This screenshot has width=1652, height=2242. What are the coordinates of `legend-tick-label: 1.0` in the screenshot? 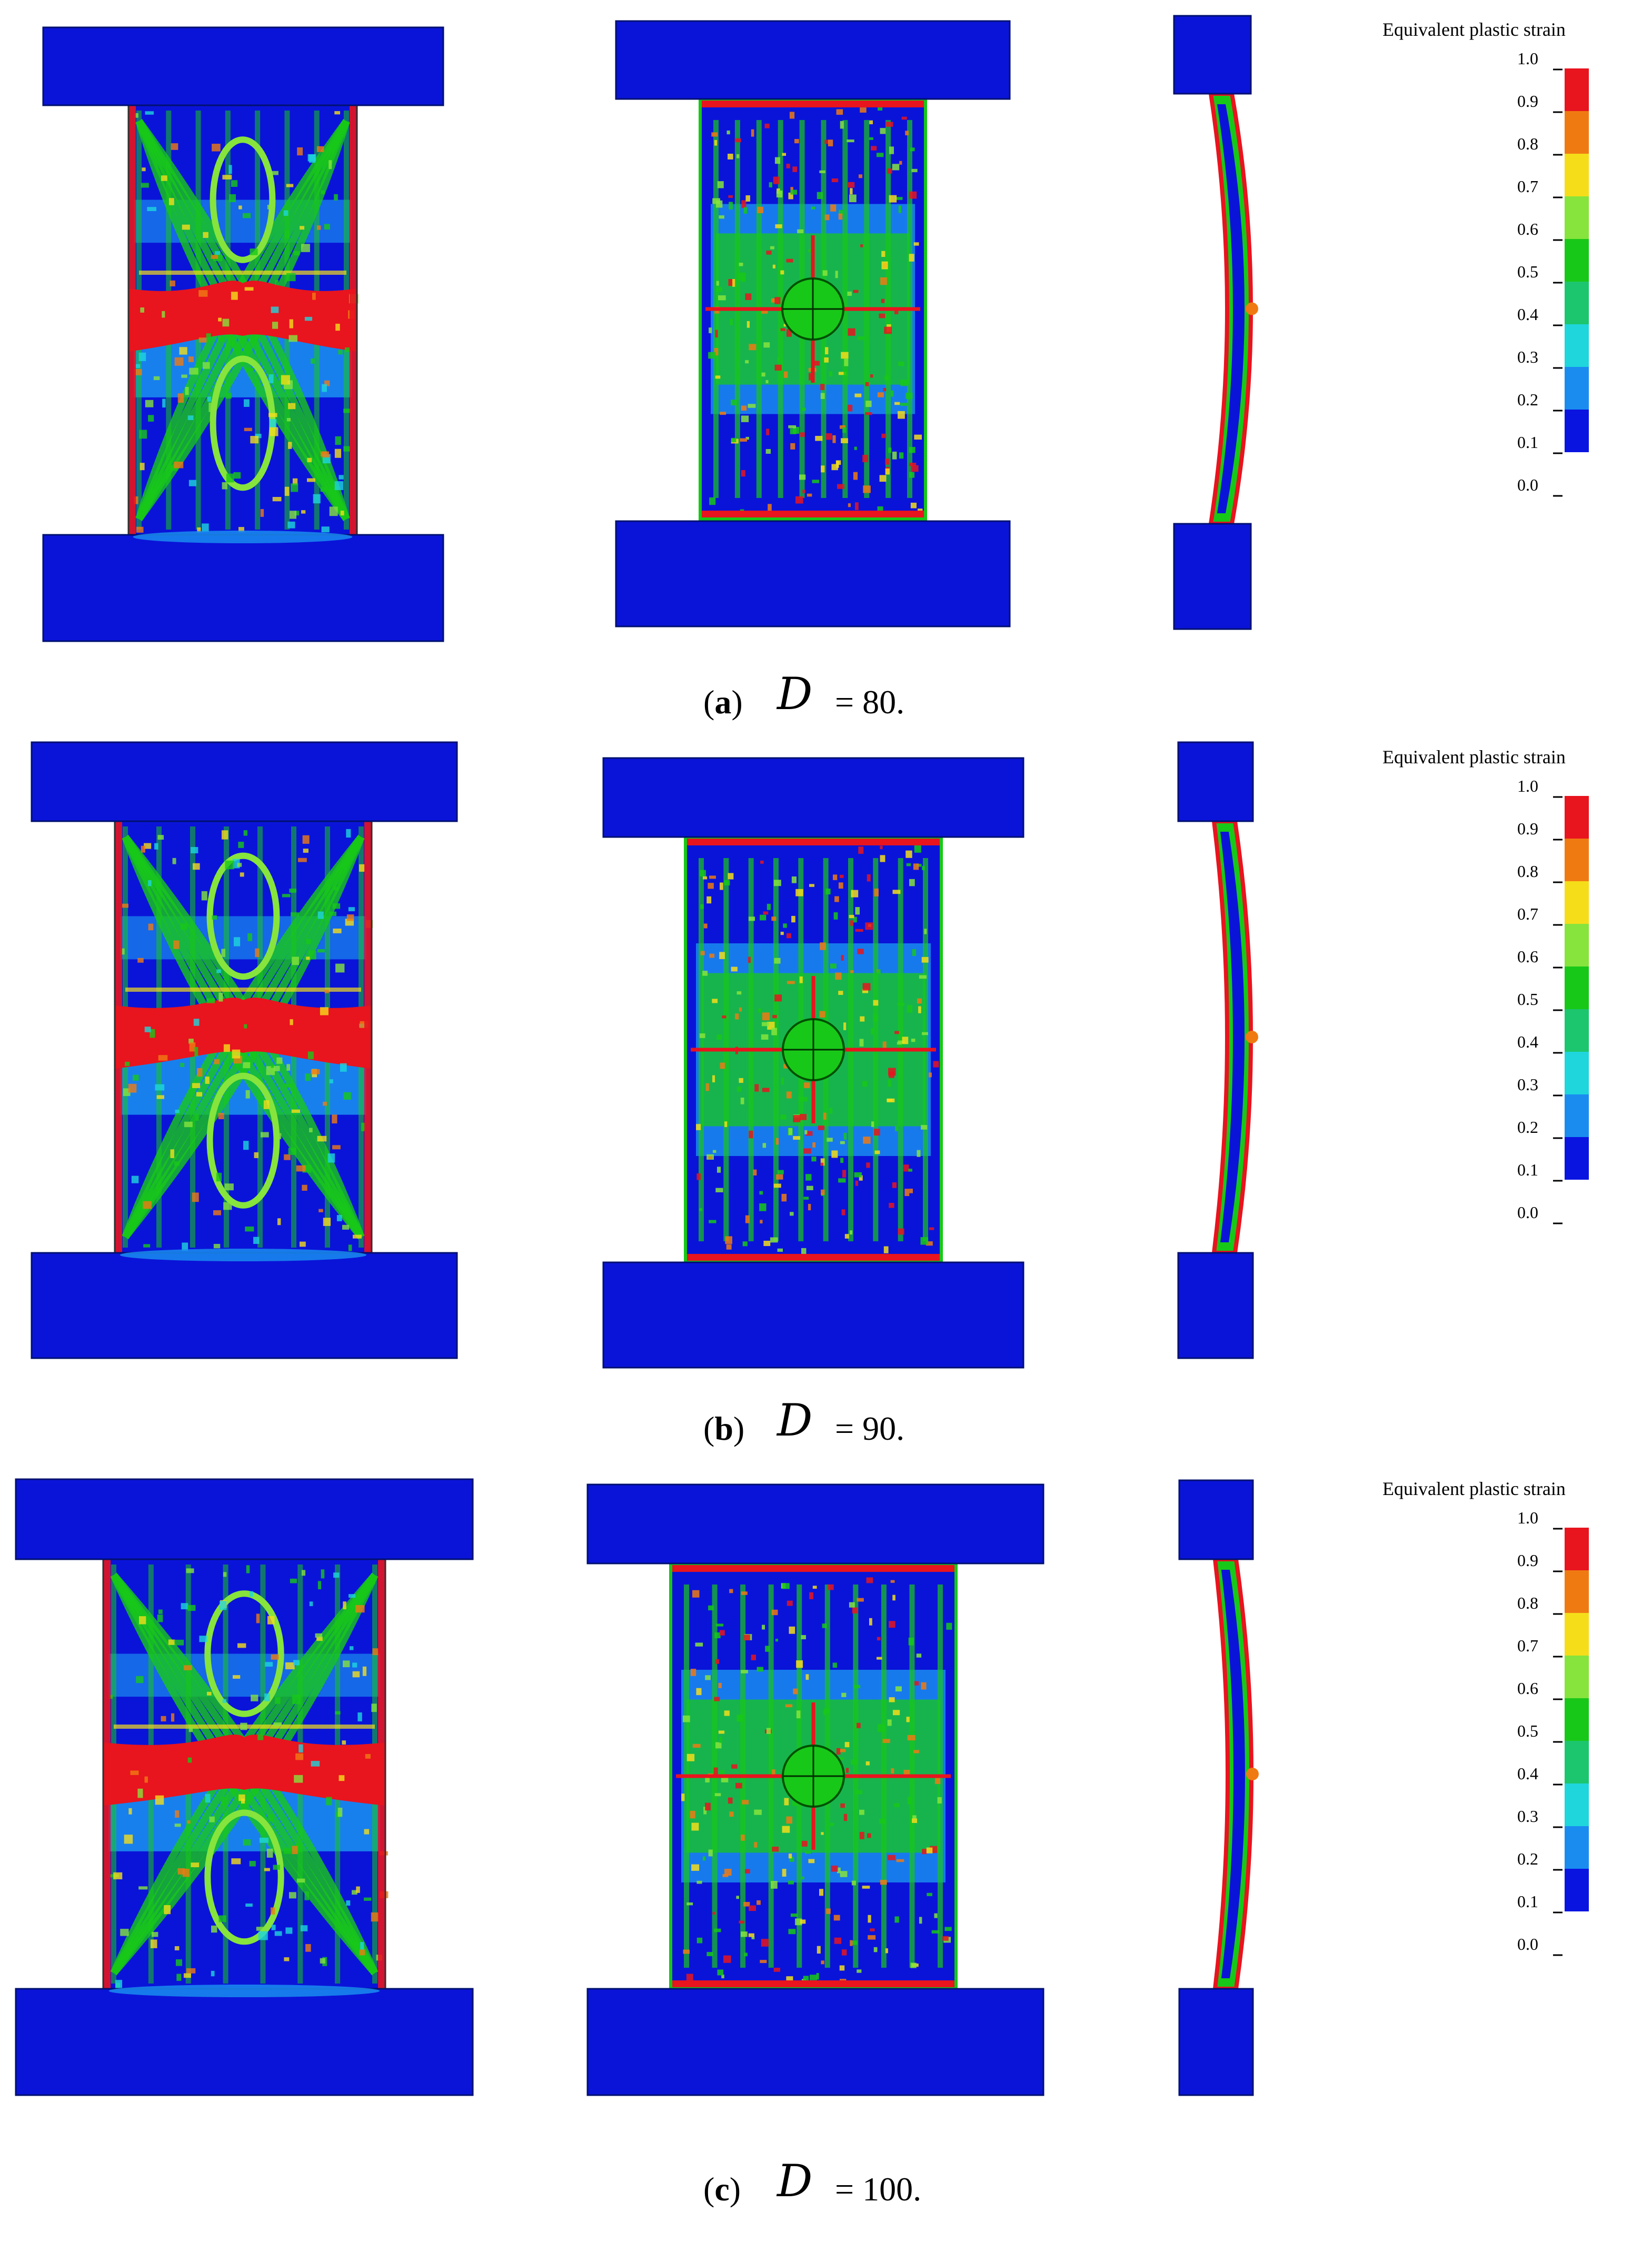 It's located at (1527, 58).